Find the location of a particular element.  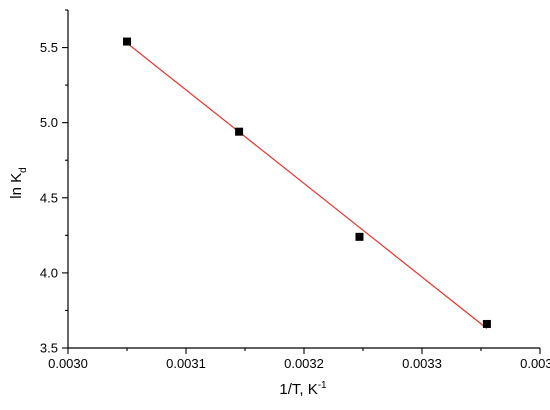

y-tick-label: 5.0 is located at coordinates (49, 122).